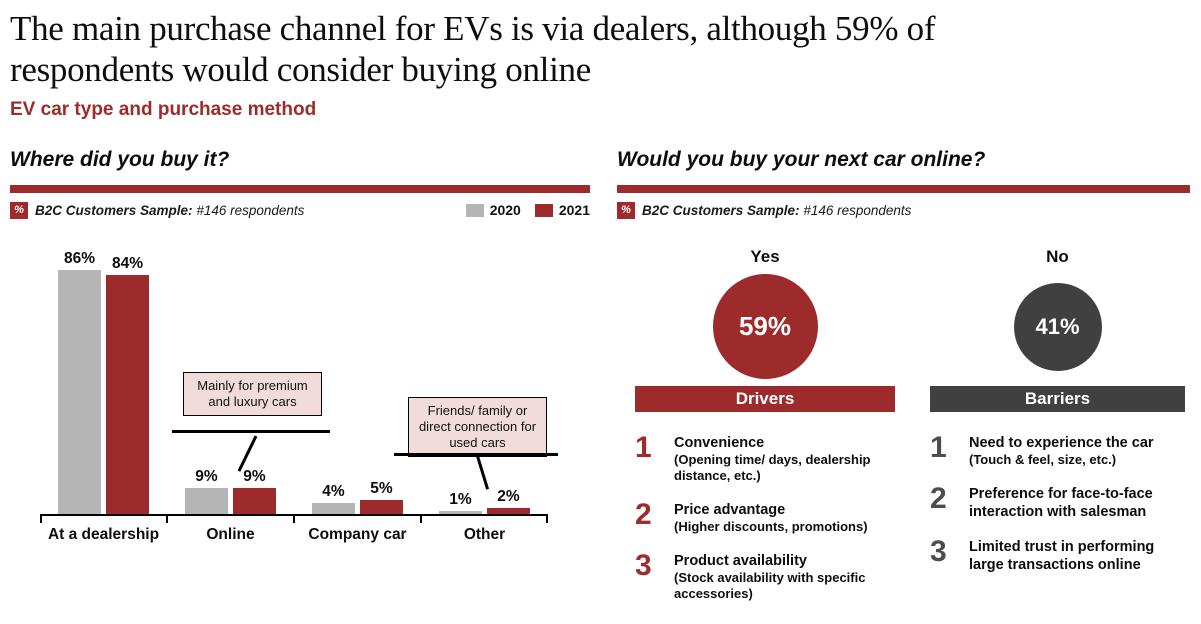  Describe the element at coordinates (103, 382) in the screenshot. I see `bar-group-at-a-dealership: 86% 84%` at that location.